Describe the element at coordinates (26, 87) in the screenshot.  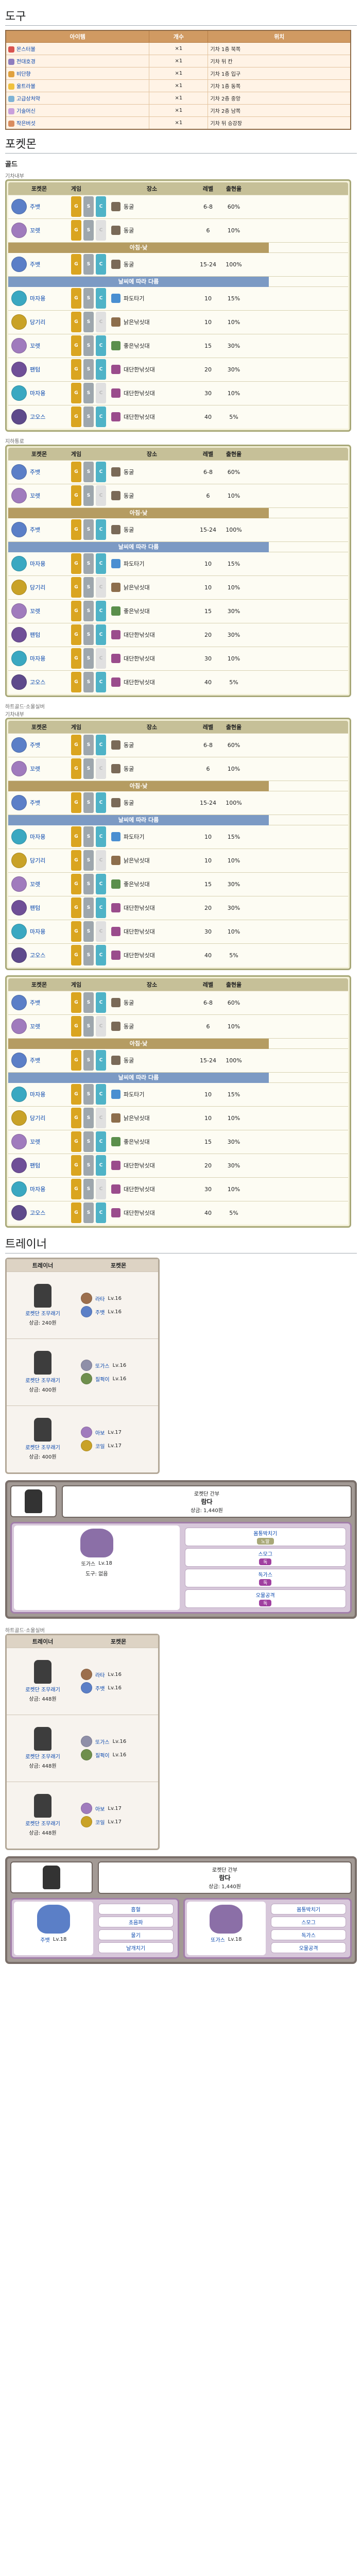
I see `item-name: 울트라볼` at that location.